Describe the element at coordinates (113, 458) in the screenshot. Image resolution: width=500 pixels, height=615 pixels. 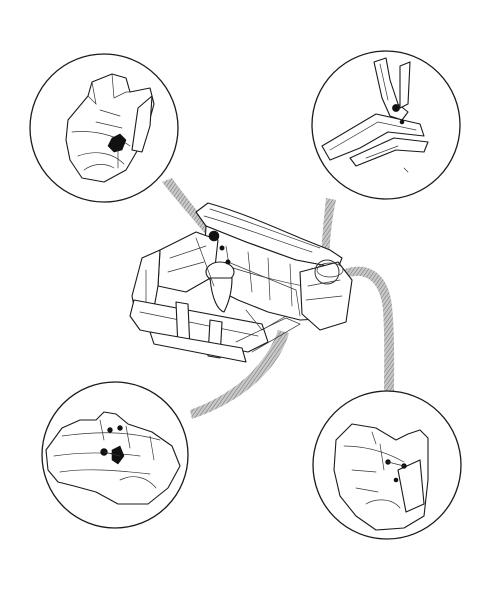
I see `side-member-panel-part` at that location.